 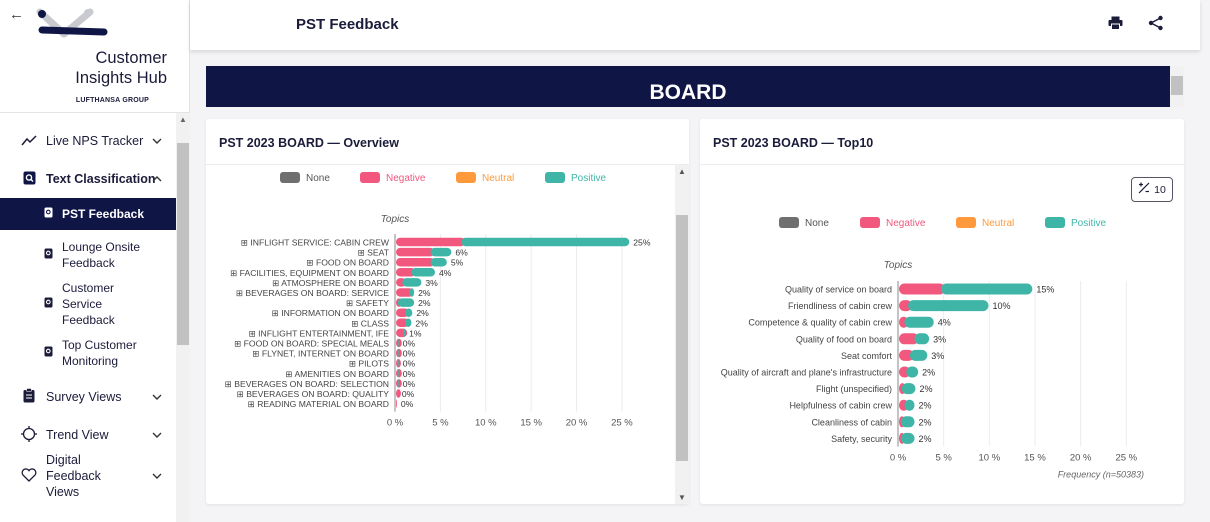 What do you see at coordinates (395, 219) in the screenshot?
I see `axis-title: Topics` at bounding box center [395, 219].